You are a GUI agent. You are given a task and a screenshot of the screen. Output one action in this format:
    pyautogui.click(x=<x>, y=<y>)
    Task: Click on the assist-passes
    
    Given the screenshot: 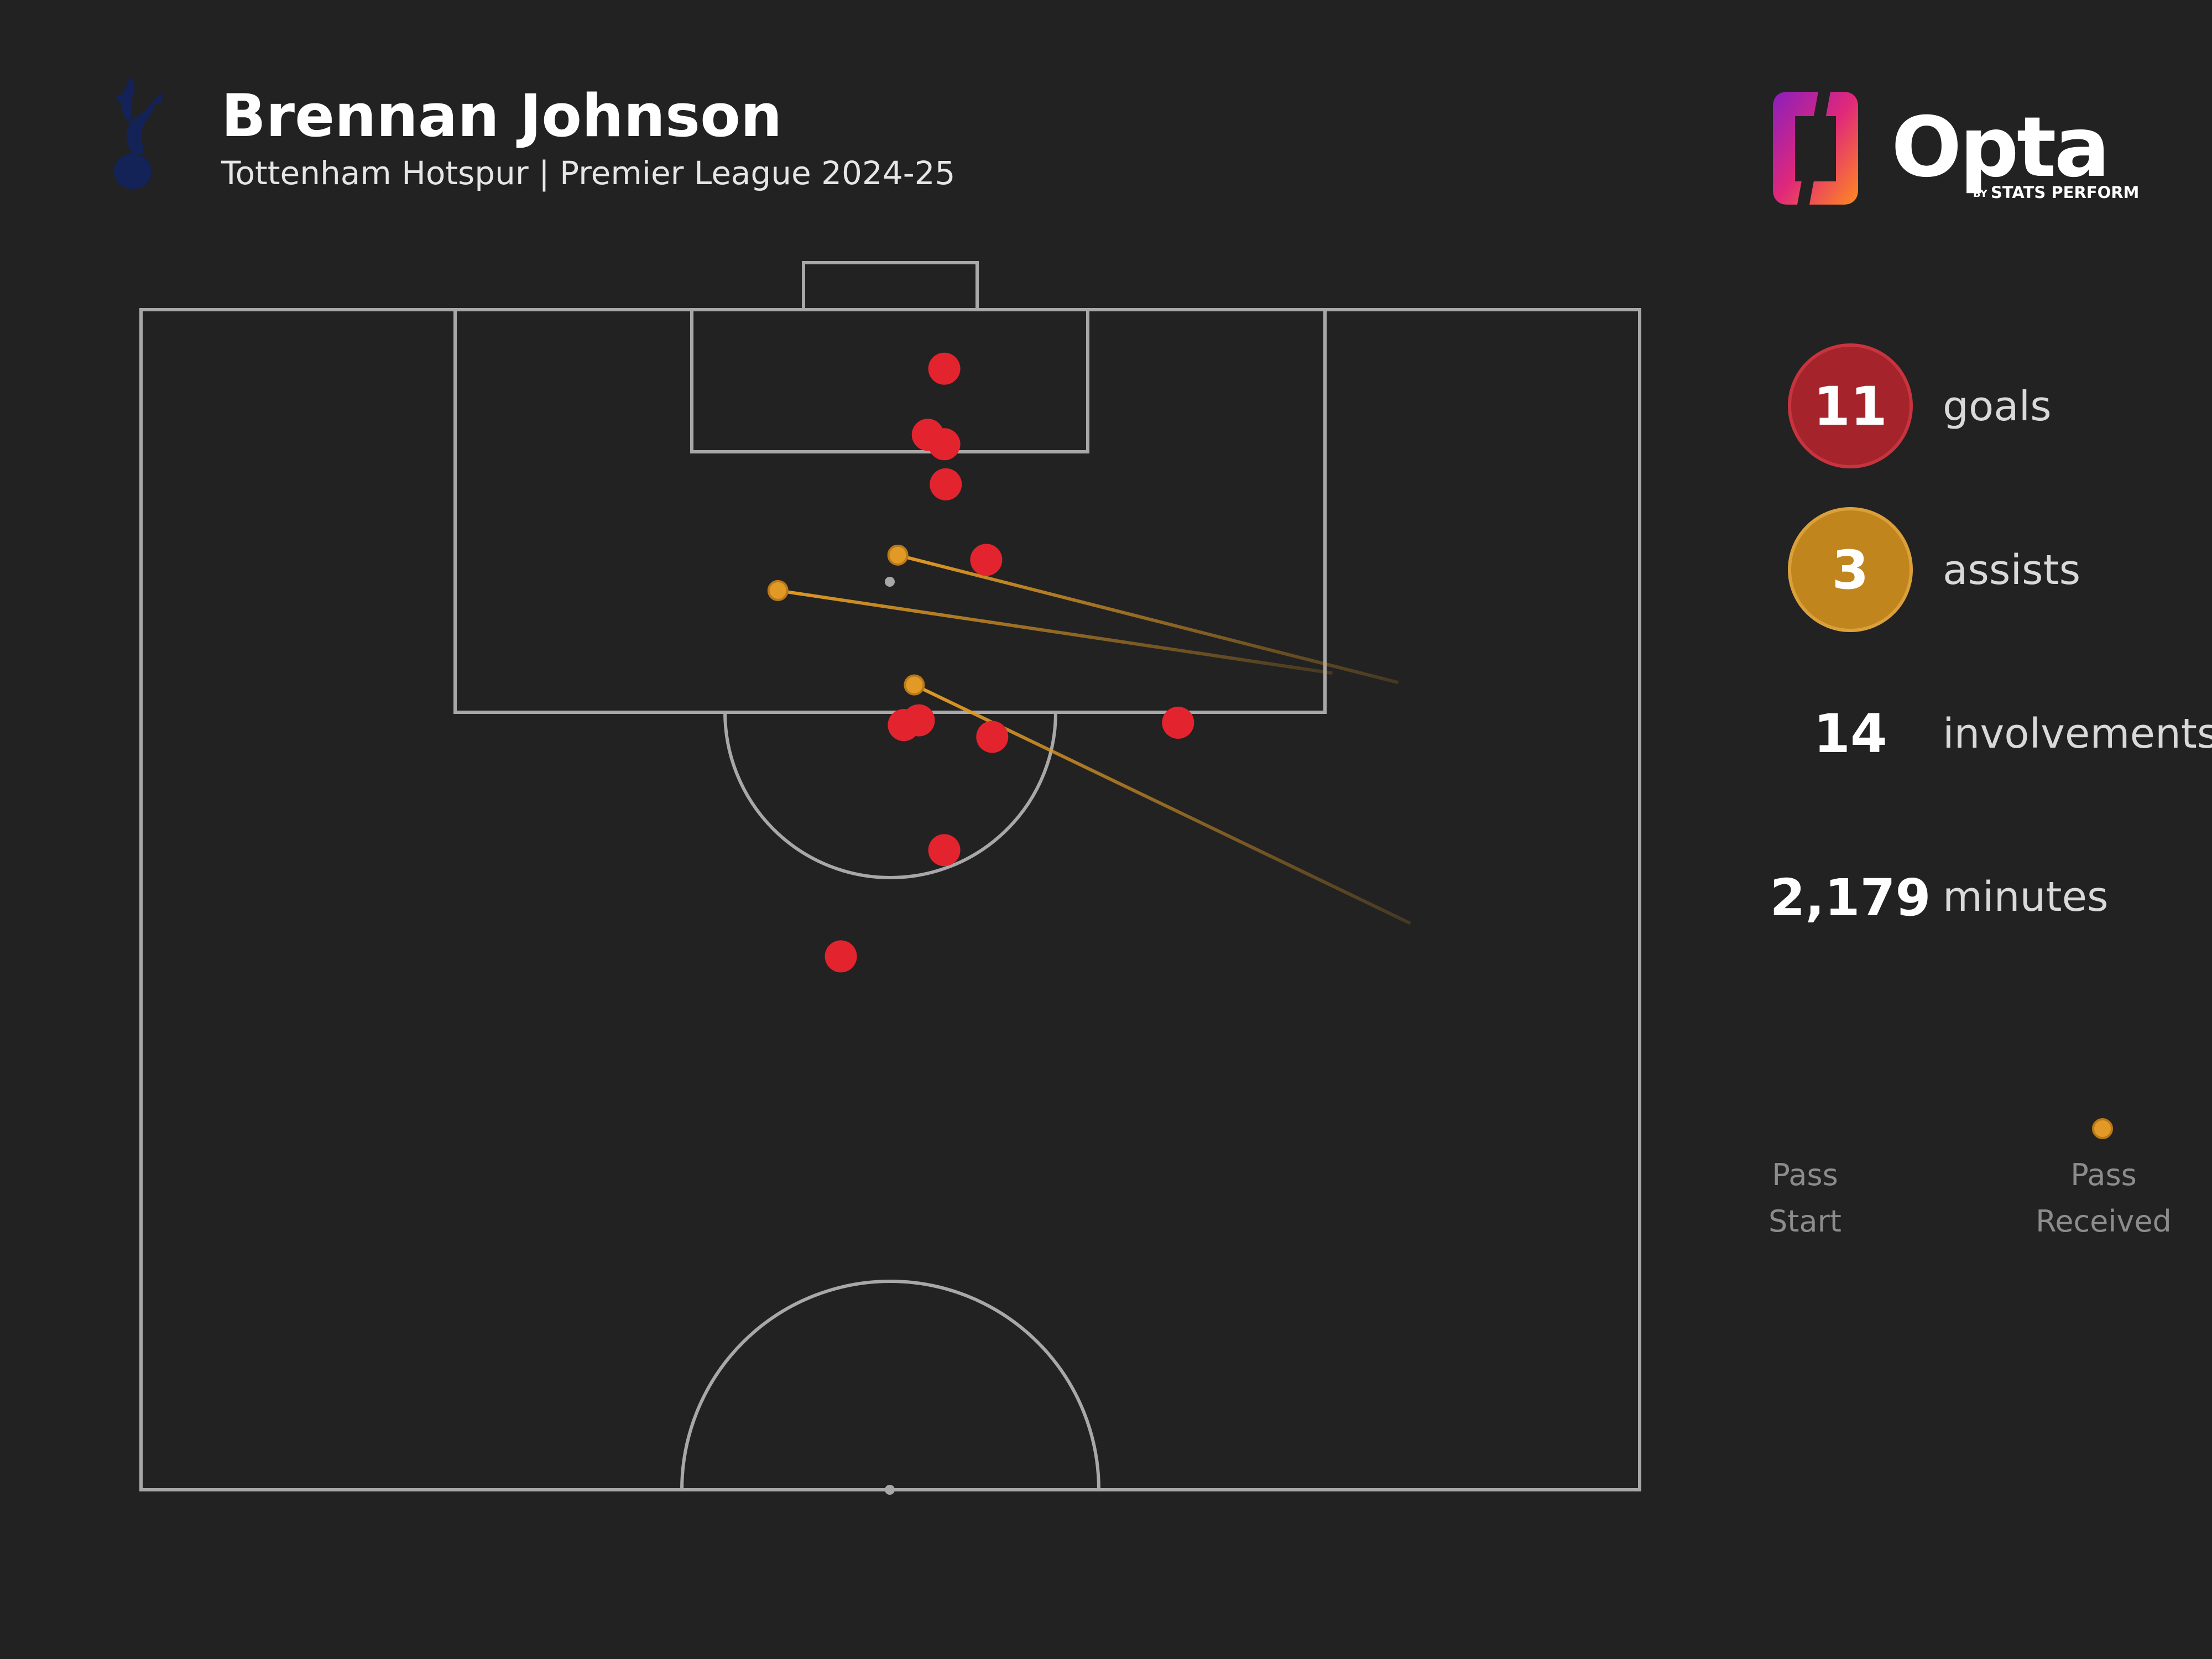 What is the action you would take?
    pyautogui.click(x=1089, y=735)
    